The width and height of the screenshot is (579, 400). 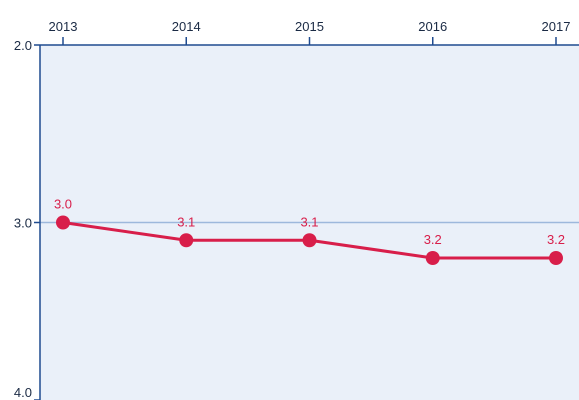 I want to click on x-tick-label: 2013, so click(x=63, y=26).